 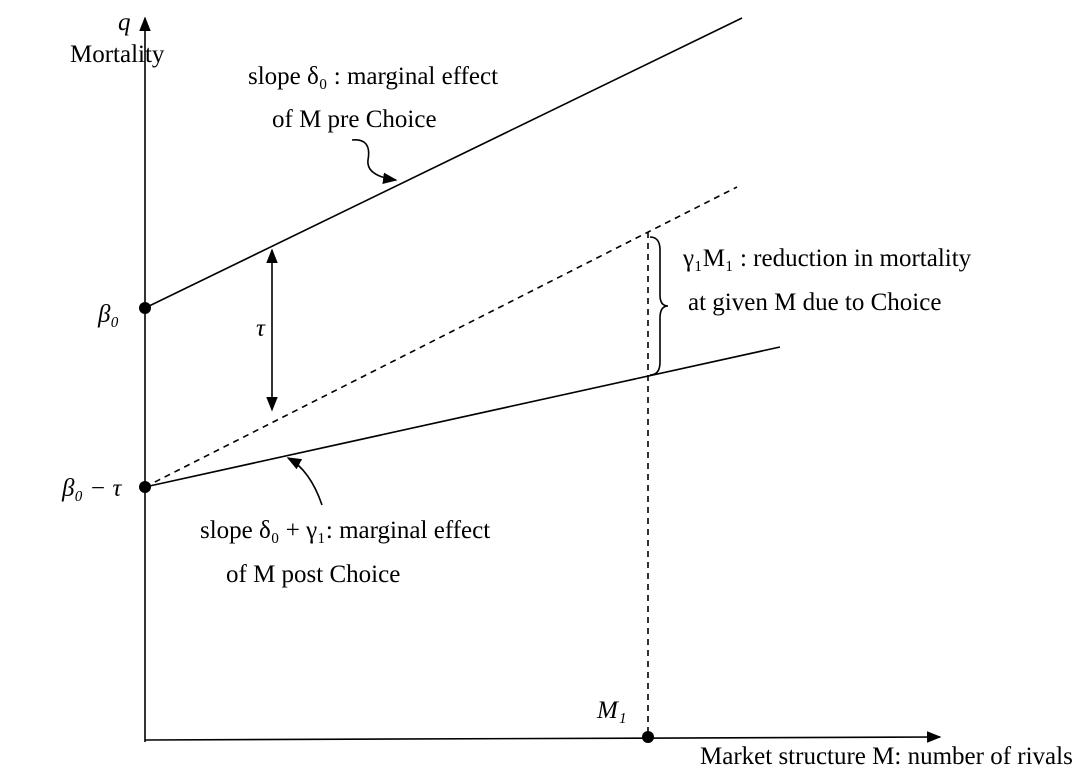 I want to click on y-label: Mortality, so click(x=117, y=54).